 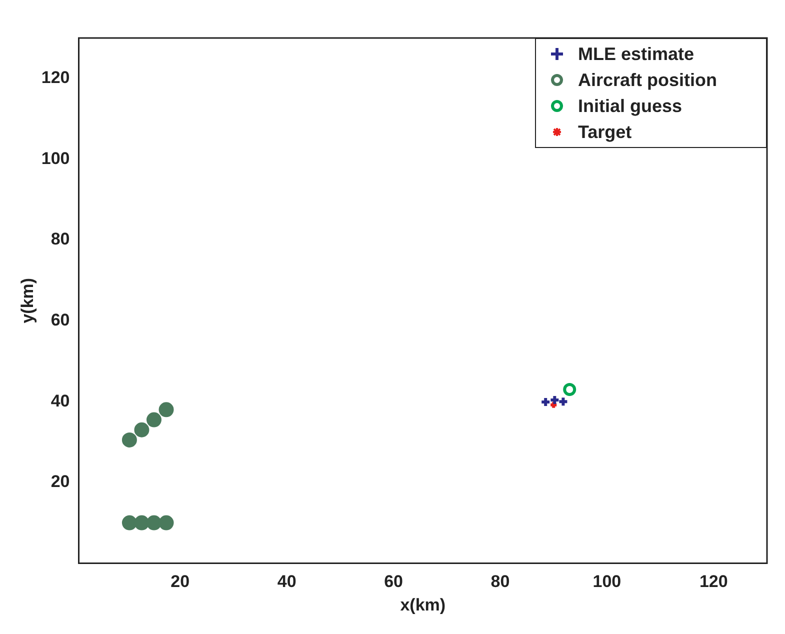 I want to click on y-tick-label: 40, so click(x=60, y=400).